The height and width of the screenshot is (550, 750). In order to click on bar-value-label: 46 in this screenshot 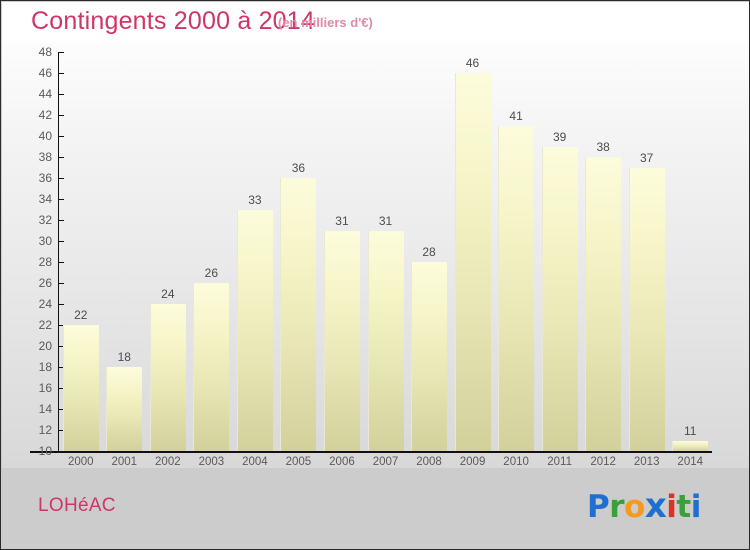, I will do `click(472, 63)`.